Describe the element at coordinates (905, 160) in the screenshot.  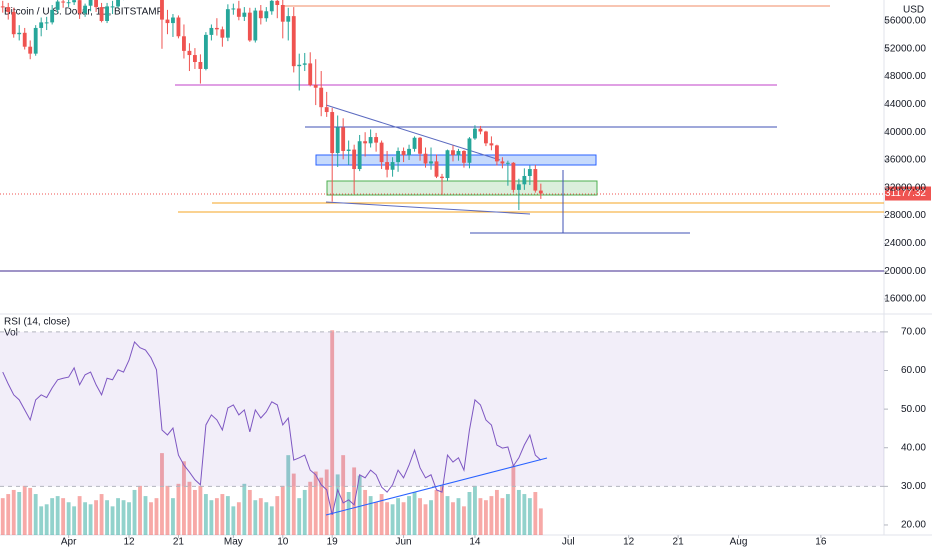
I see `y-tick-label: 36000.00` at that location.